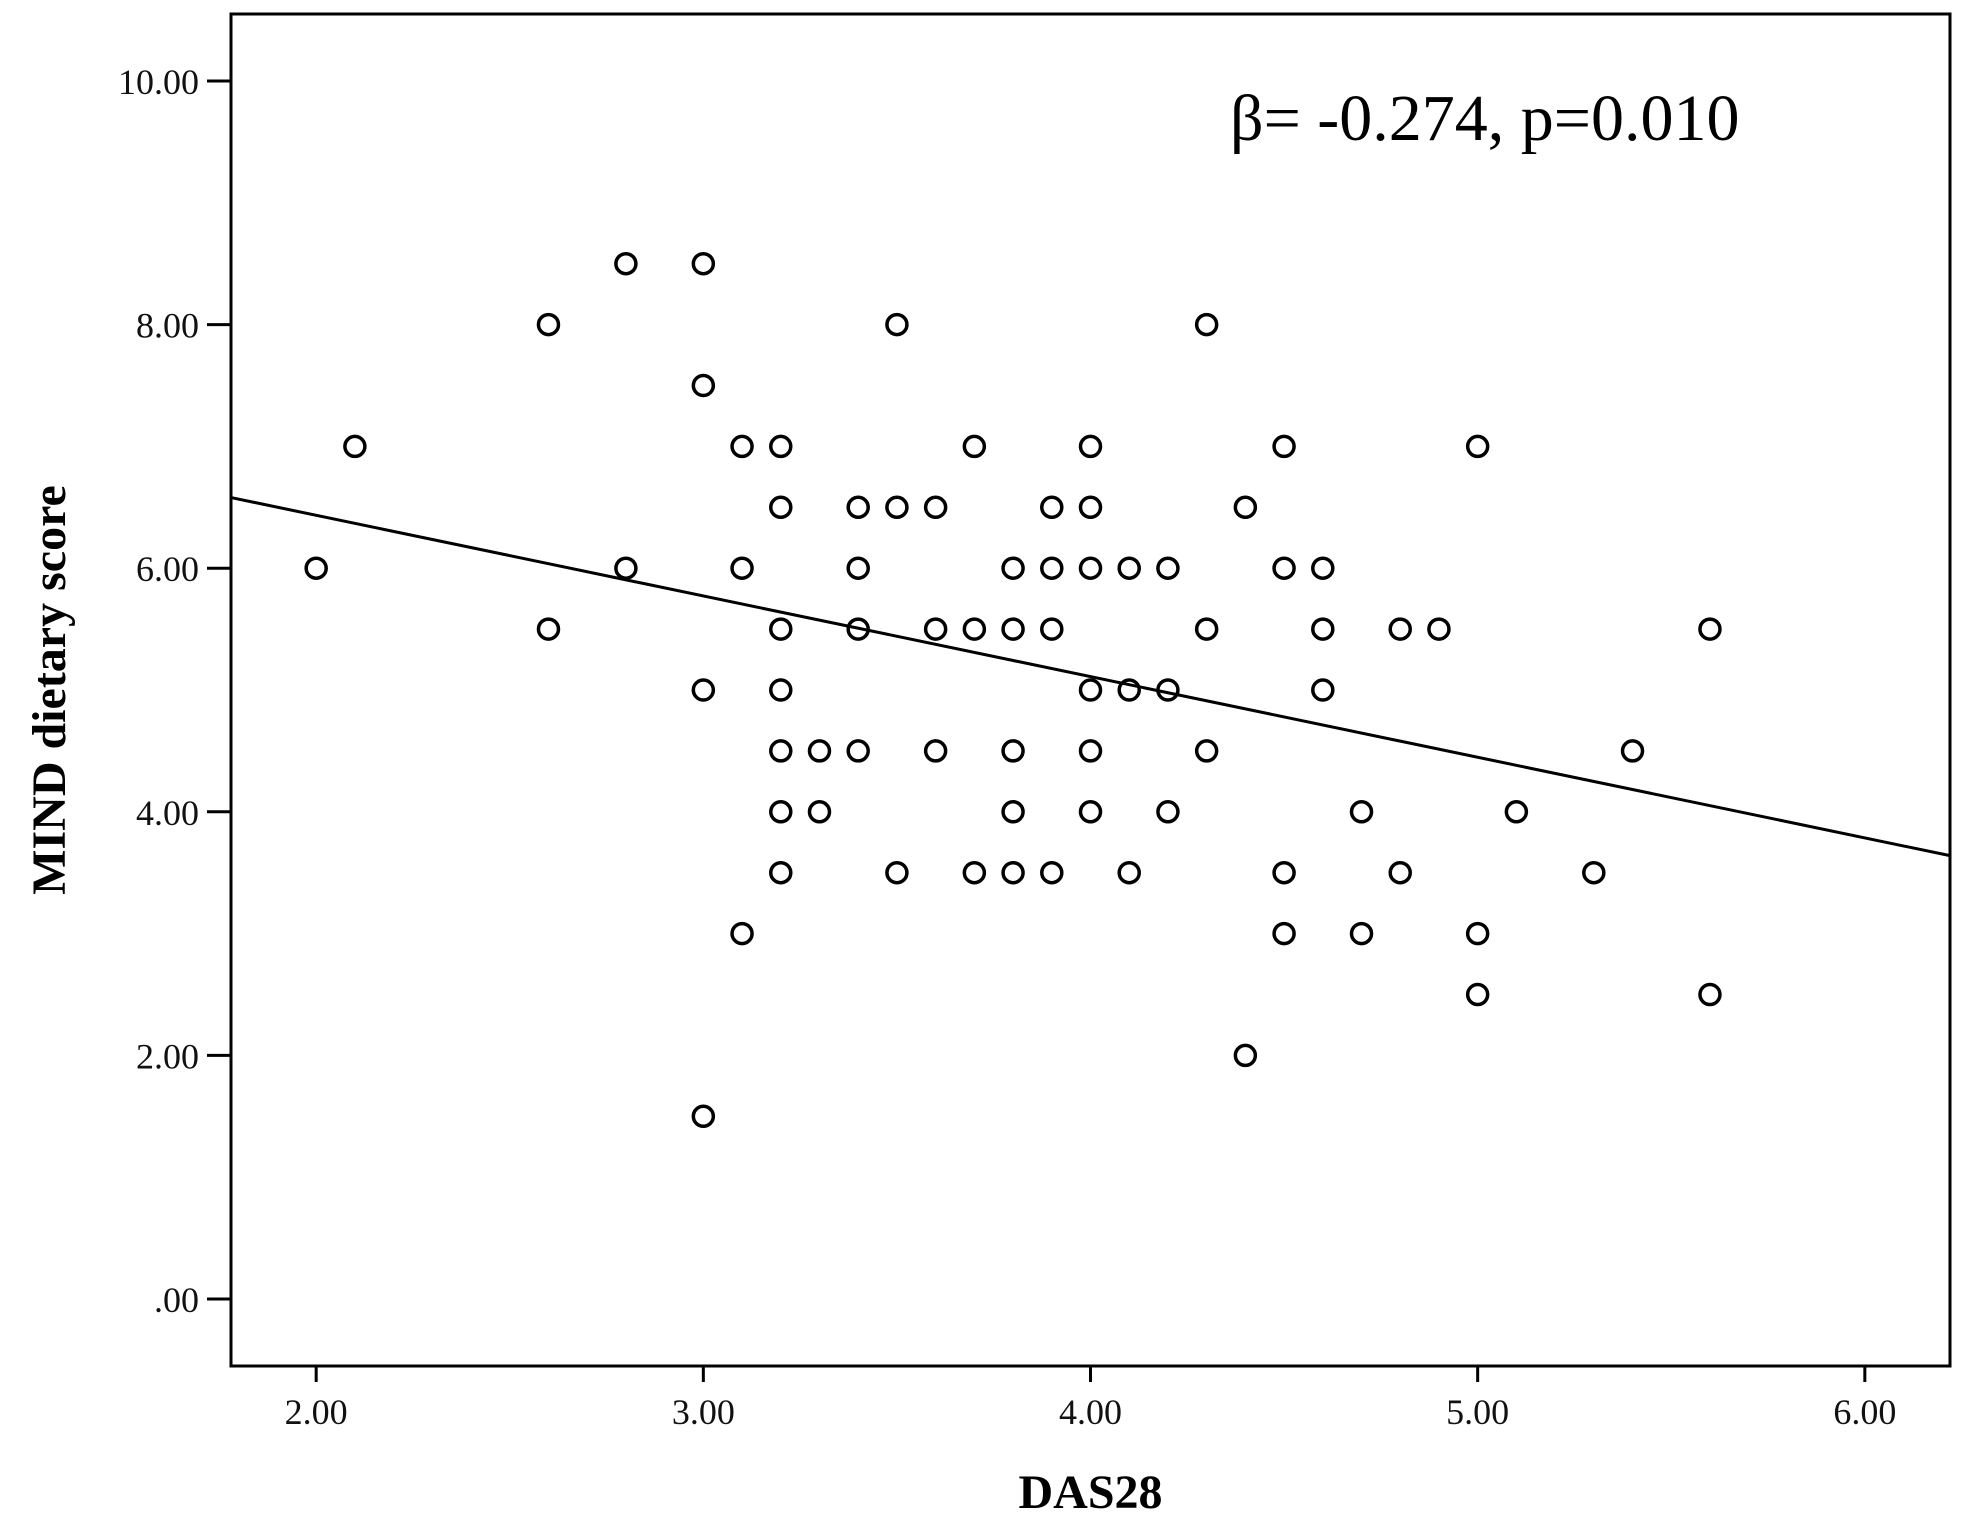 This screenshot has height=1537, width=1961. What do you see at coordinates (167, 569) in the screenshot?
I see `y-tick-label: 6.00` at bounding box center [167, 569].